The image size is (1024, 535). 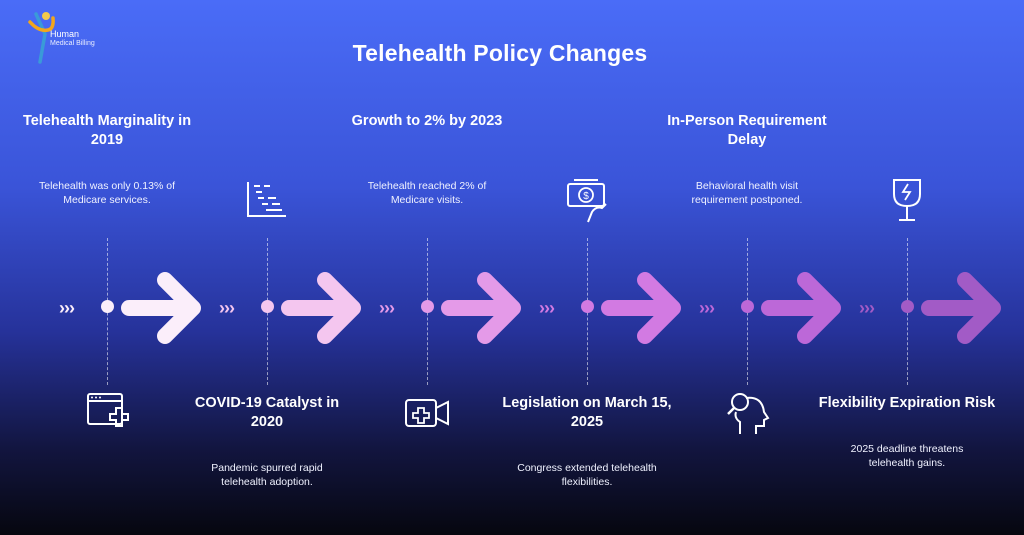 I want to click on stage-heading: Telehealth Marginality in 2019, so click(x=107, y=130).